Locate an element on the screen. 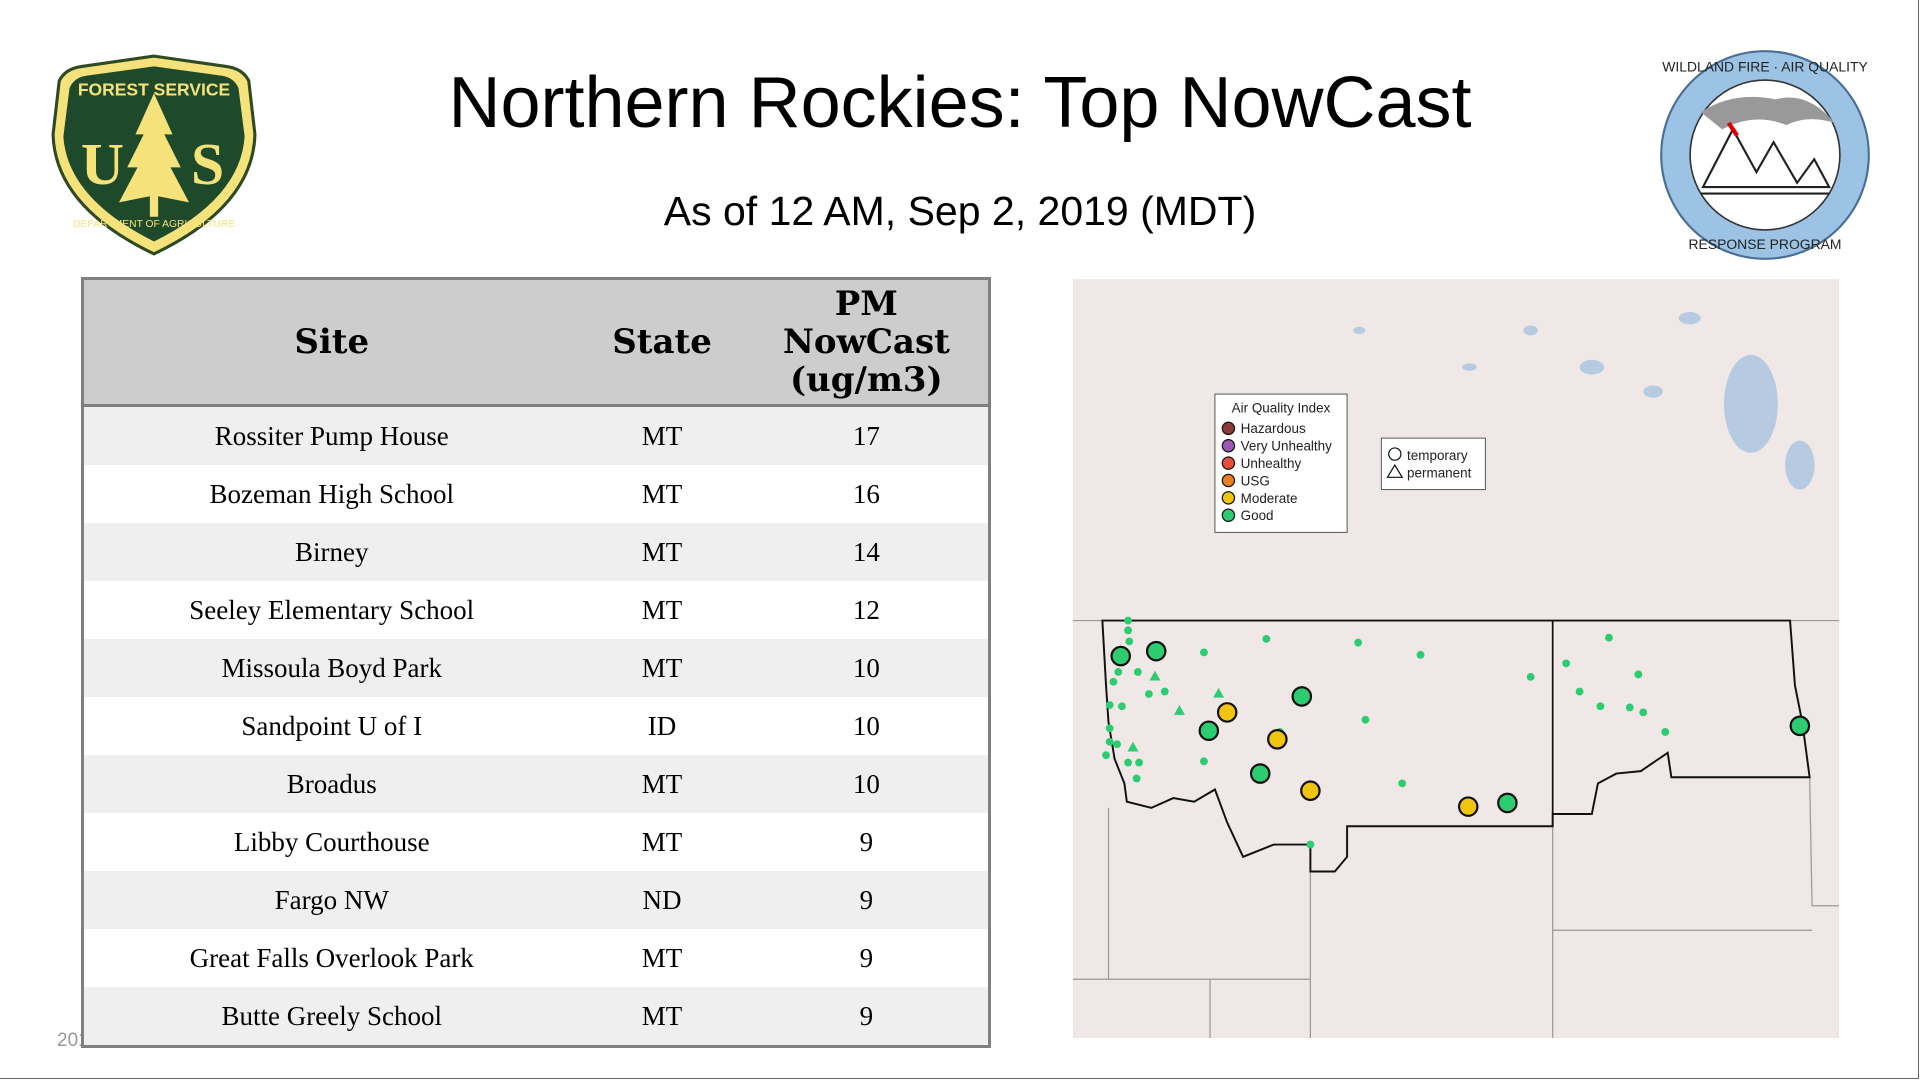 Image resolution: width=1920 pixels, height=1080 pixels. legend-label: Hazardous is located at coordinates (1273, 428).